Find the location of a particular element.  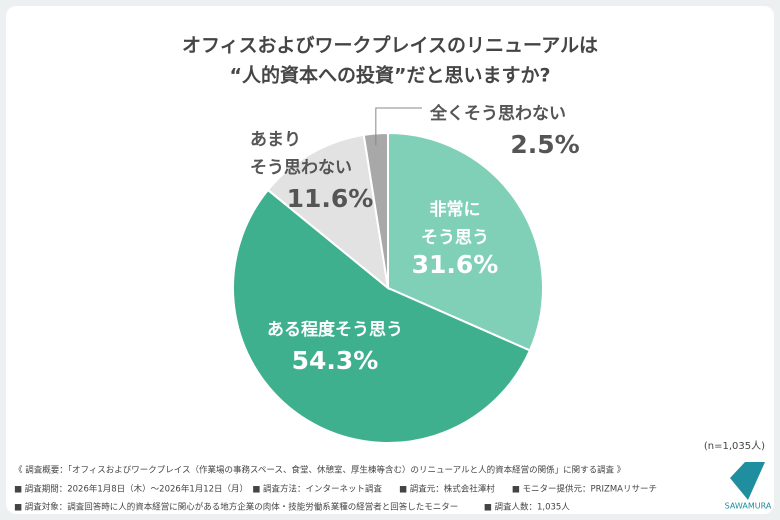

slice-label: ある程度そう思う is located at coordinates (335, 329).